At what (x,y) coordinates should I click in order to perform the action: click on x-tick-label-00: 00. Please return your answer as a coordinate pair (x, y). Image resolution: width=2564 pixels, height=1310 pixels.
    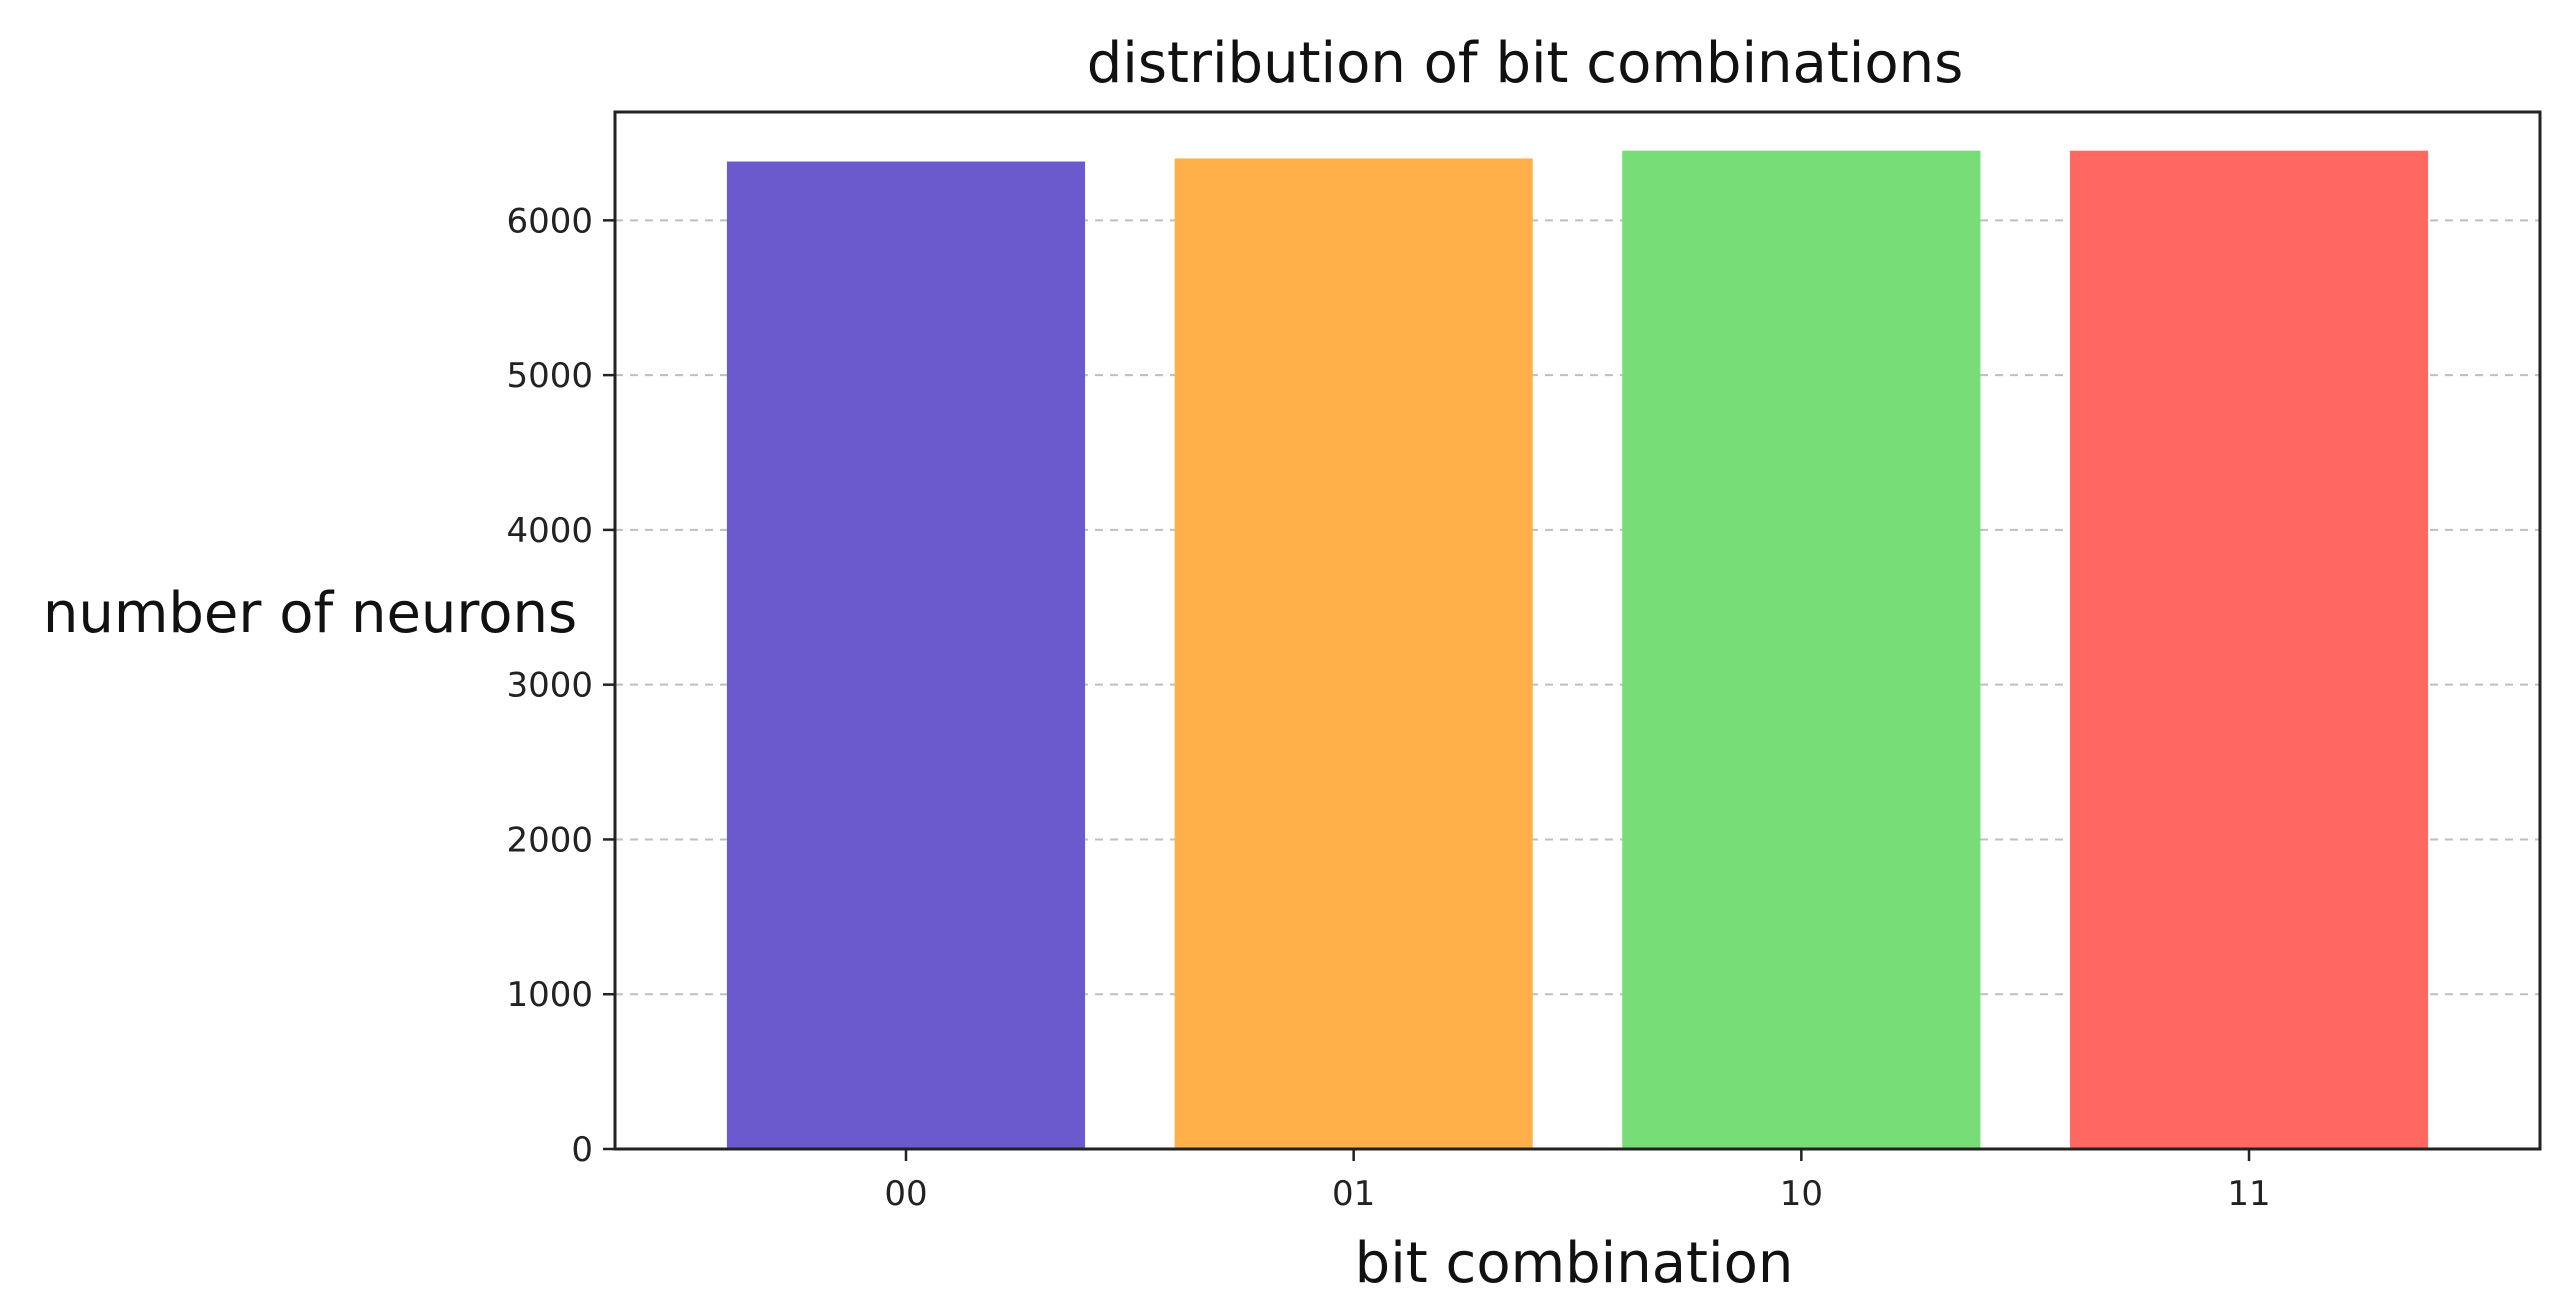
    Looking at the image, I should click on (905, 1194).